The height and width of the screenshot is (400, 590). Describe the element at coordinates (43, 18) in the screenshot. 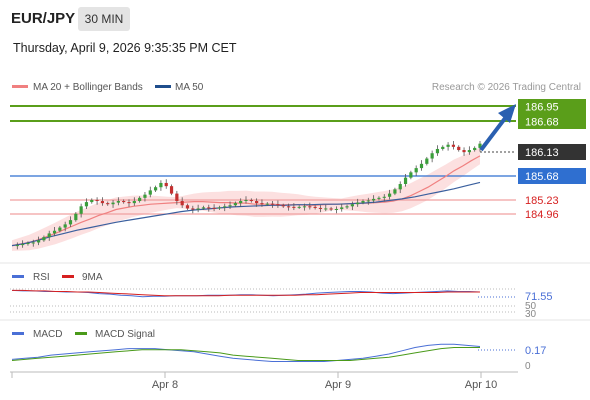

I see `symbol-title: EUR/JPY` at that location.